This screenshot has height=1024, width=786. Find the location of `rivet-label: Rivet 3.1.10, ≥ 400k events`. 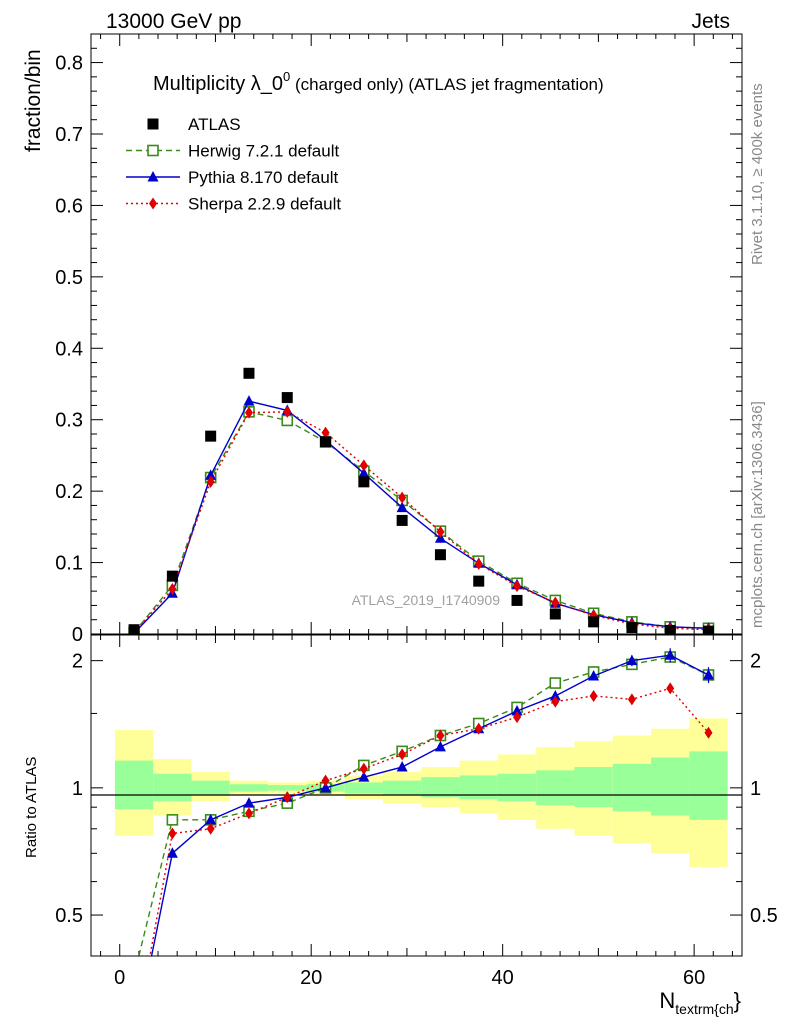

rivet-label: Rivet 3.1.10, ≥ 400k events is located at coordinates (757, 174).